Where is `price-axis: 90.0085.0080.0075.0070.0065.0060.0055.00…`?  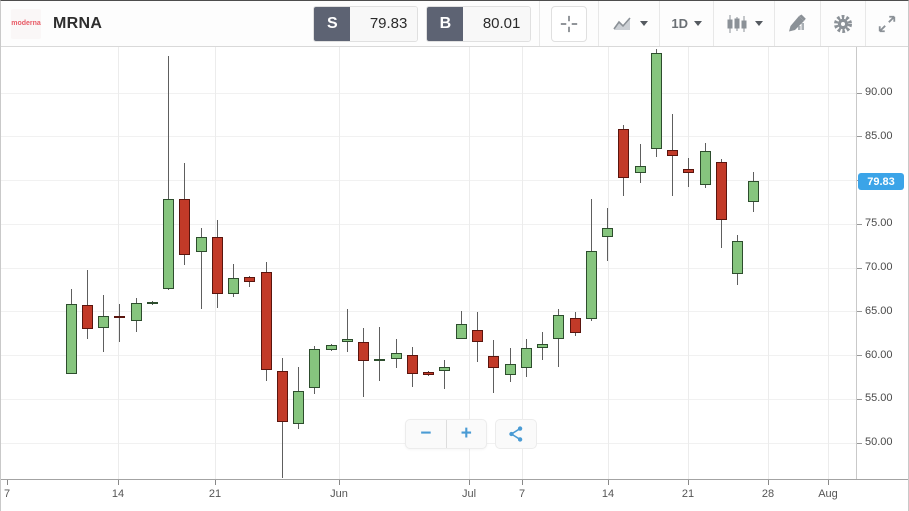
price-axis: 90.0085.0080.0075.0070.0065.0060.0055.00… is located at coordinates (882, 263).